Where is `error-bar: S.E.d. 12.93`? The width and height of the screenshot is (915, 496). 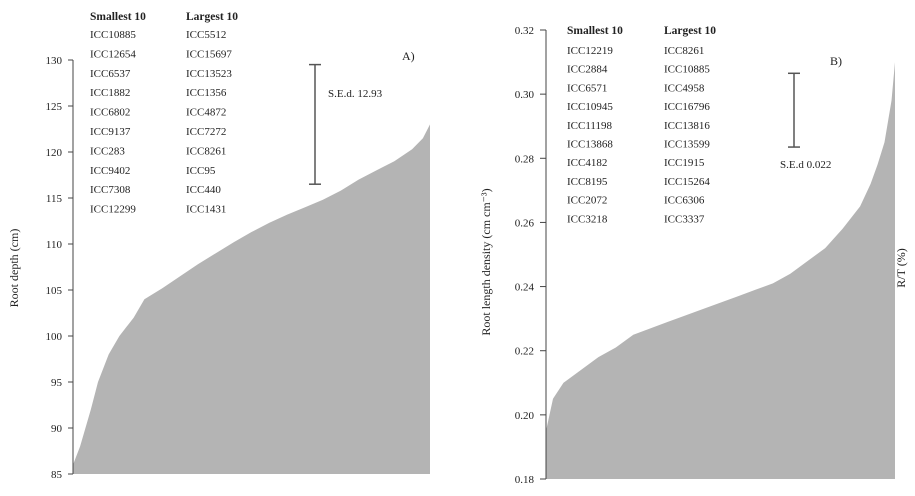
error-bar: S.E.d. 12.93 is located at coordinates (346, 124).